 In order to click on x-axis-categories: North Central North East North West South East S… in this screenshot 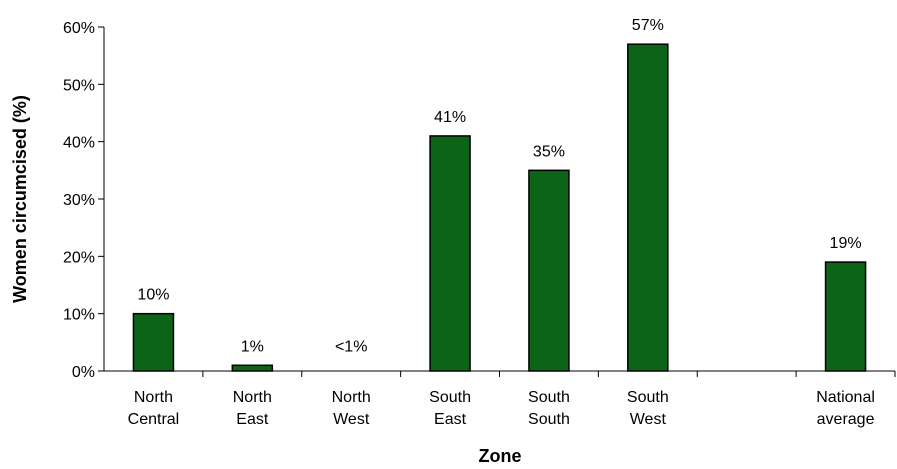, I will do `click(501, 408)`.